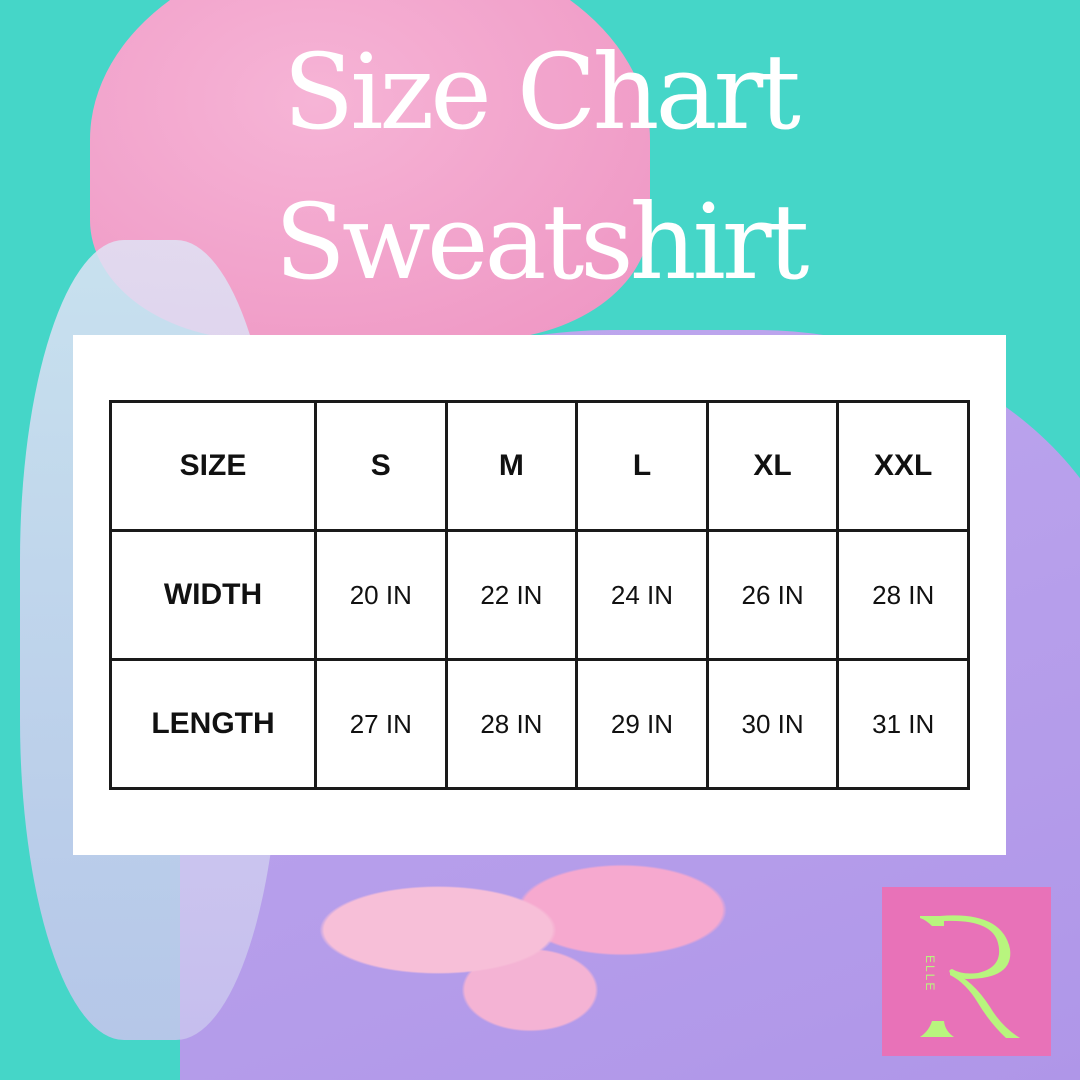  I want to click on title-line-2: Sweatshirt, so click(542, 242).